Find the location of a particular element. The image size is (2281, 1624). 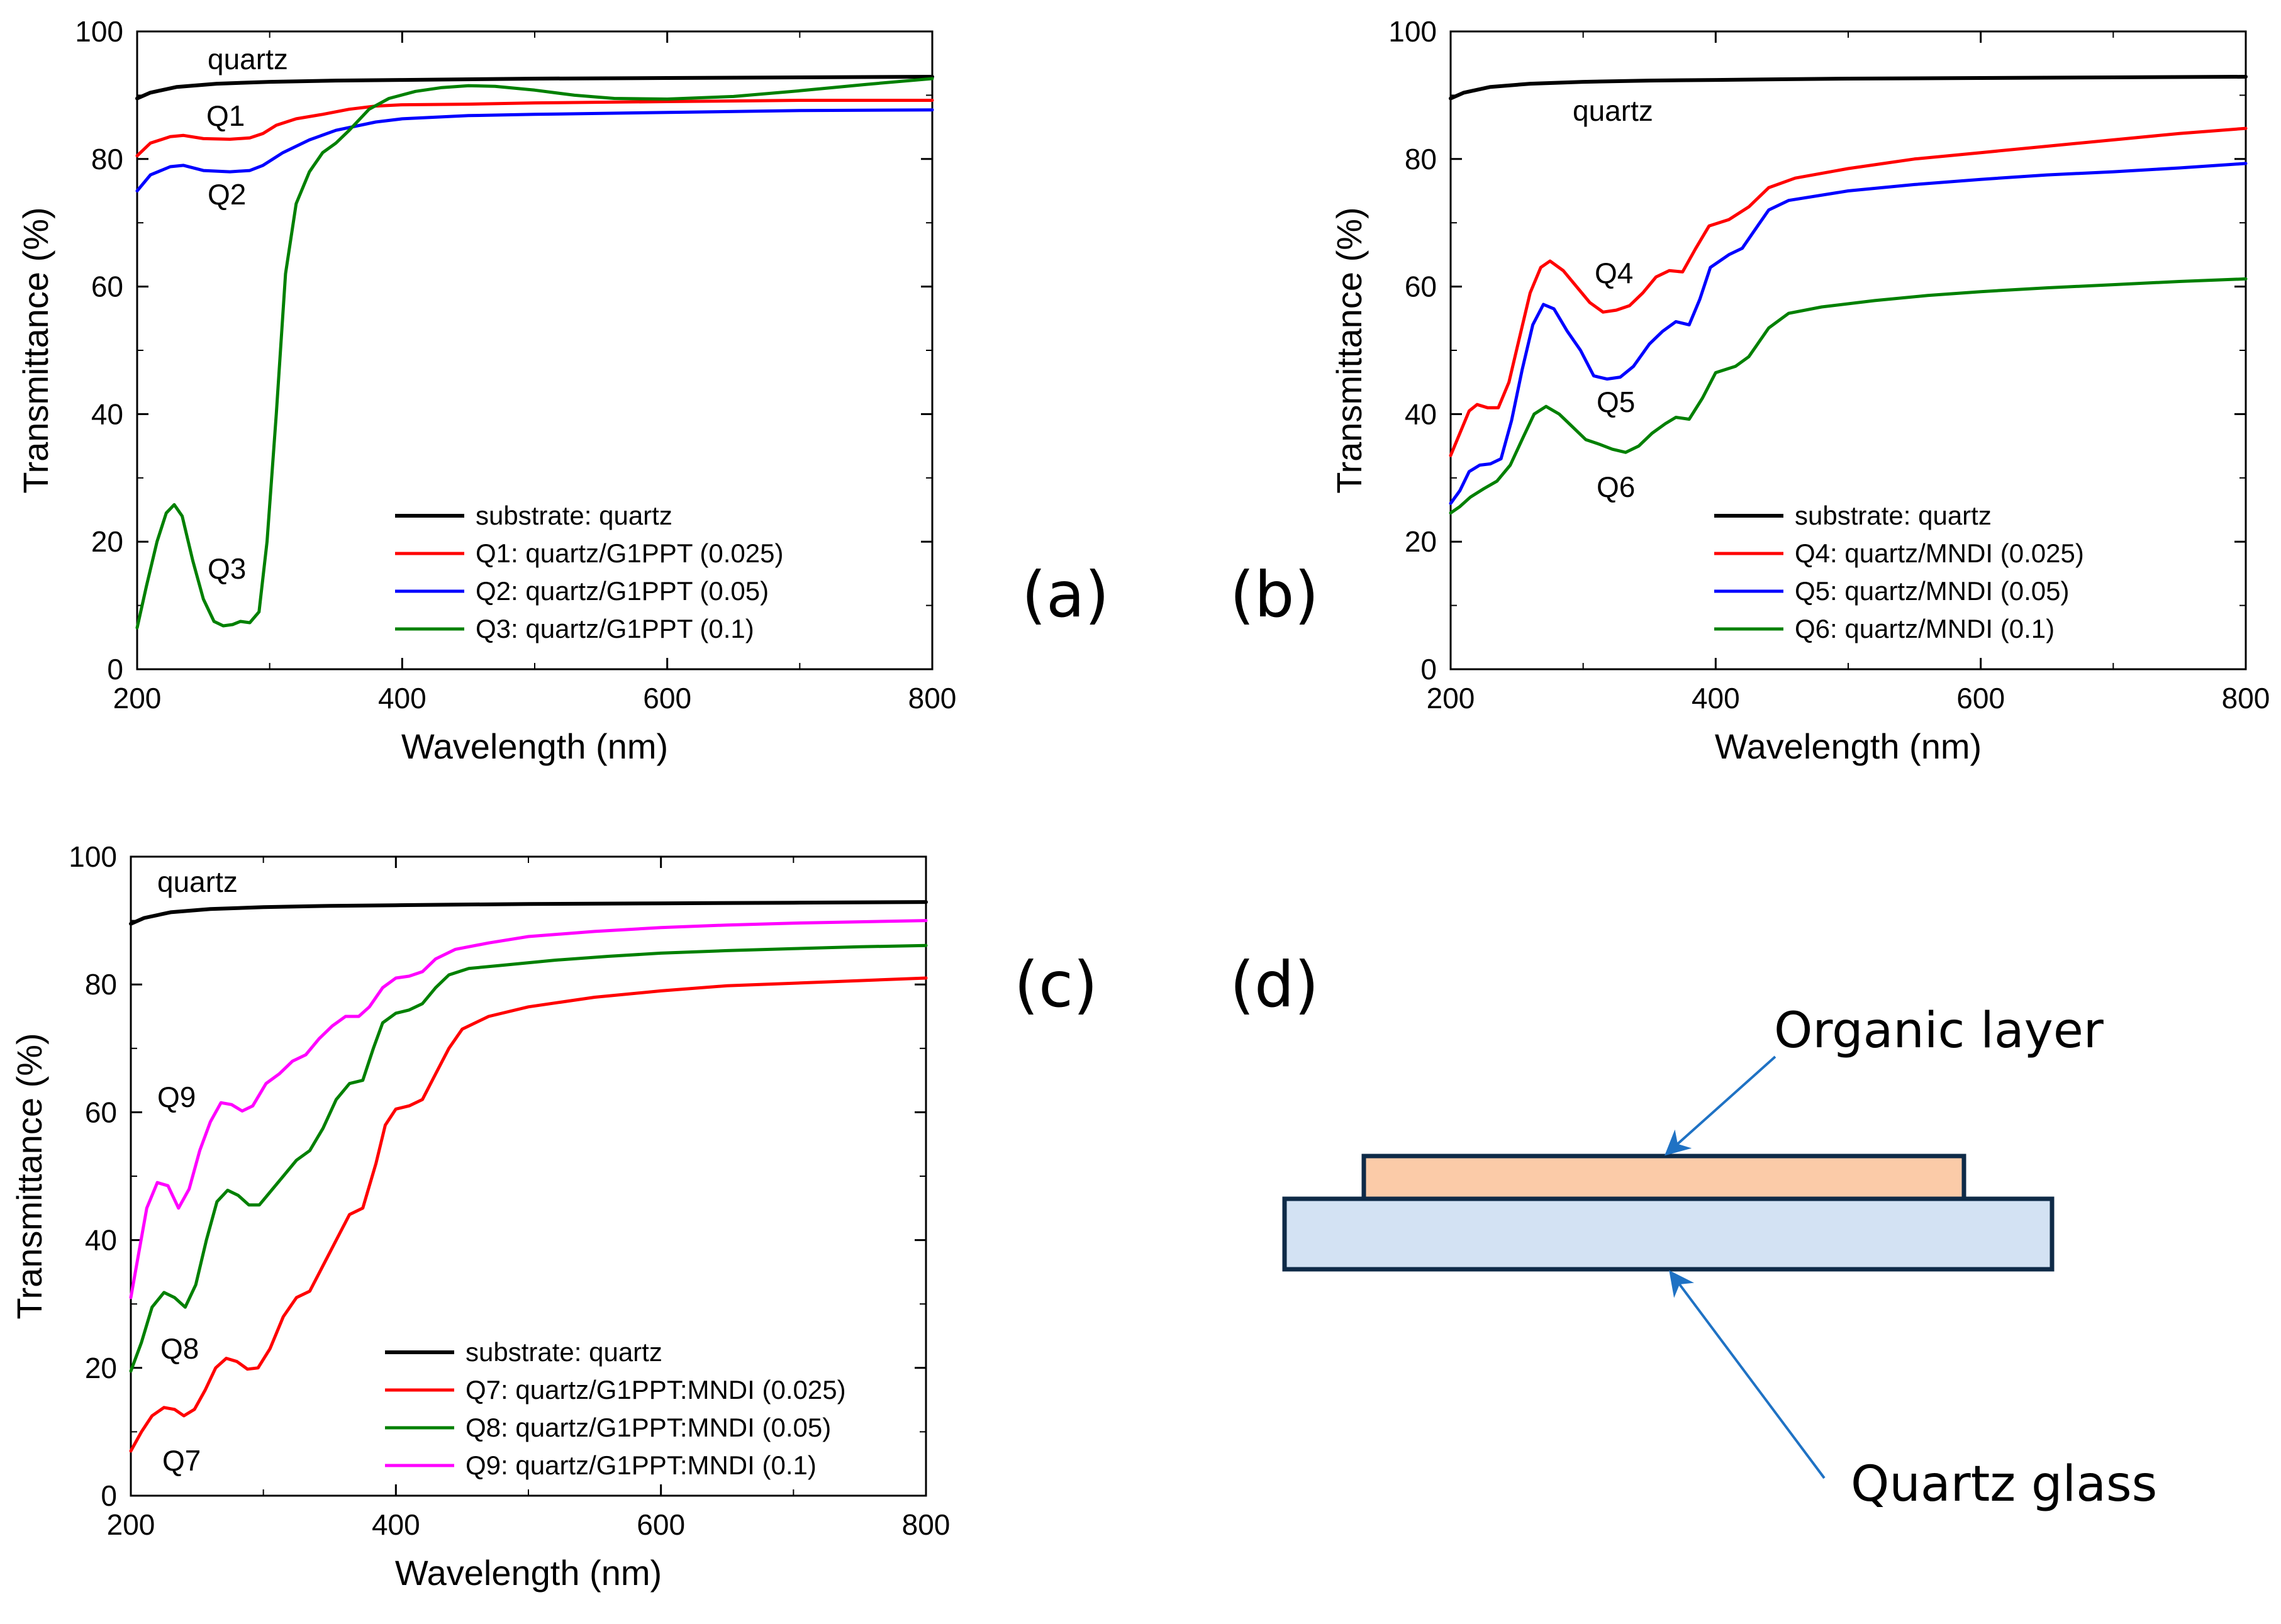

legend-entry: Q9: quartz/G1PPT:MNDI (0.1) is located at coordinates (641, 1465).